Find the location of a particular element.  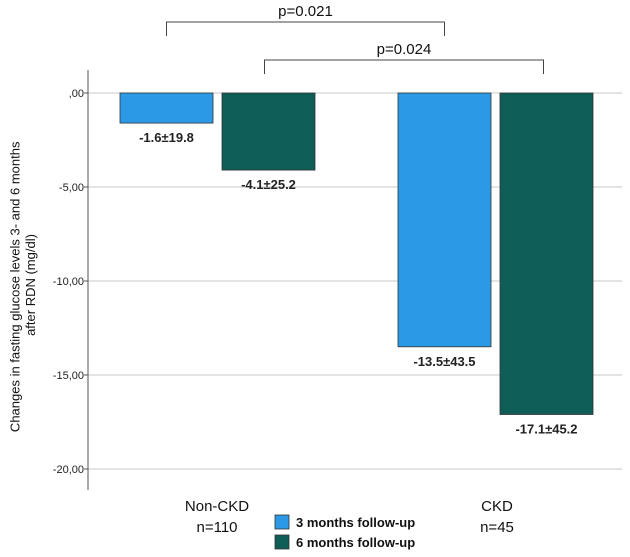

y-tick-label: ,00 is located at coordinates (76, 94).